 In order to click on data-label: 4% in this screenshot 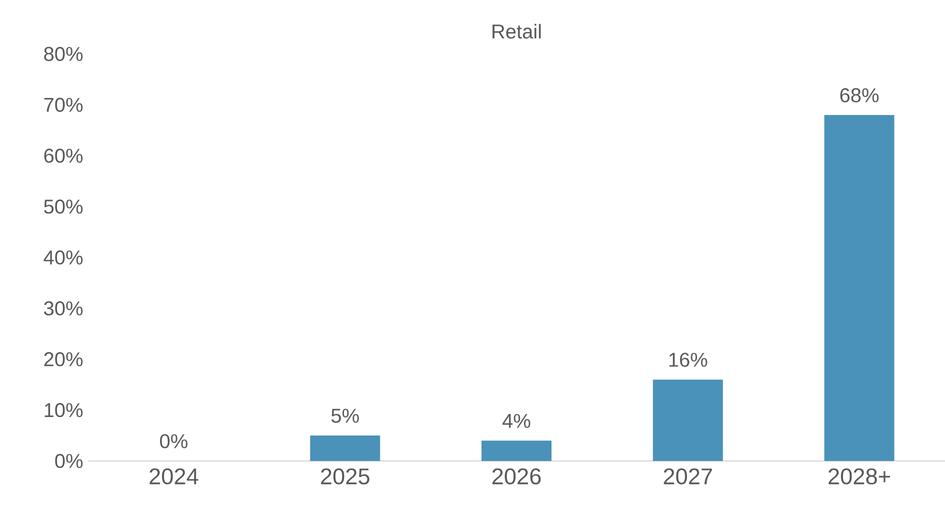, I will do `click(516, 421)`.